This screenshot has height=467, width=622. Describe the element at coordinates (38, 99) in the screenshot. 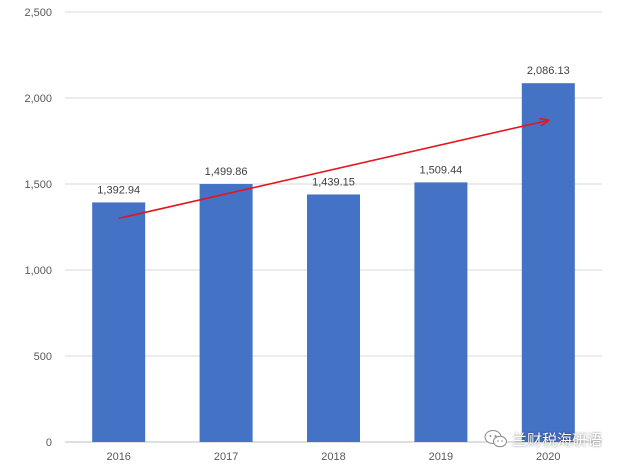

I see `y-tick-label: 2,000` at that location.